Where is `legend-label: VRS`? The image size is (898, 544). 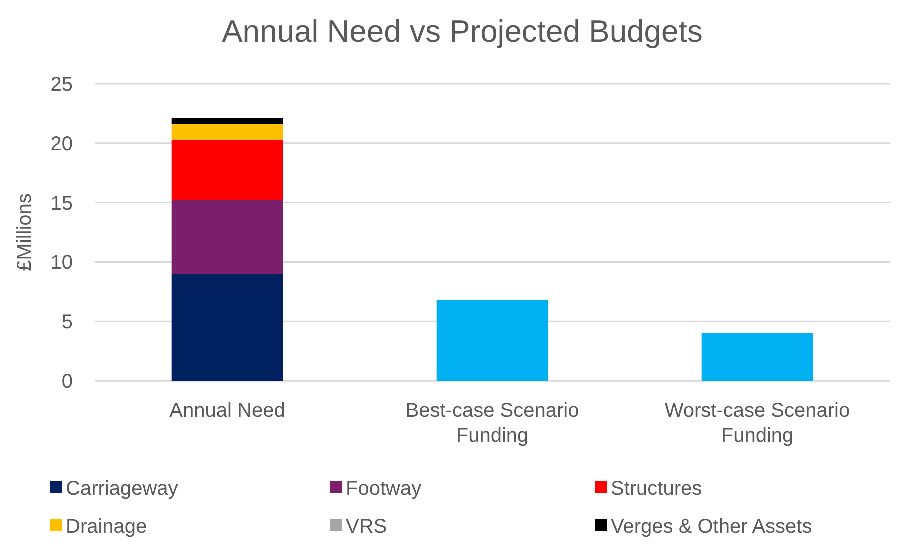 legend-label: VRS is located at coordinates (367, 527).